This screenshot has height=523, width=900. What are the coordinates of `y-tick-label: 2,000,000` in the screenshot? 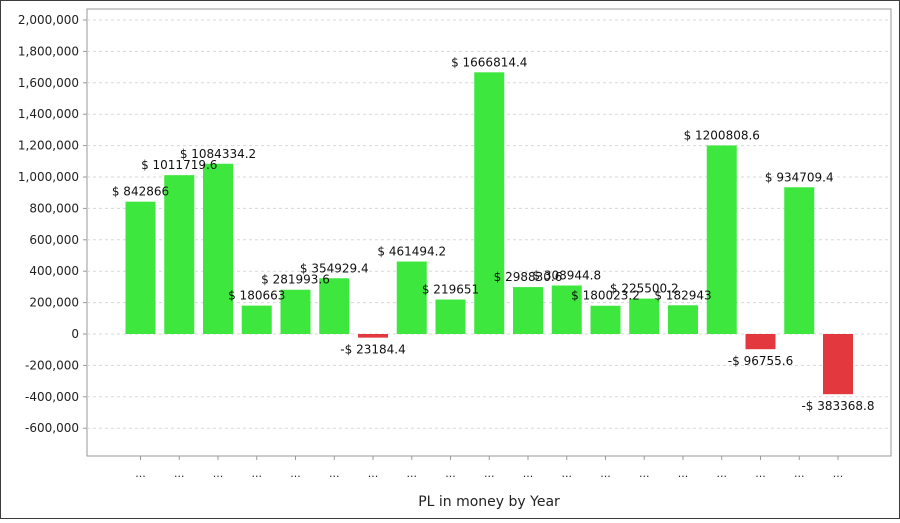 It's located at (48, 20).